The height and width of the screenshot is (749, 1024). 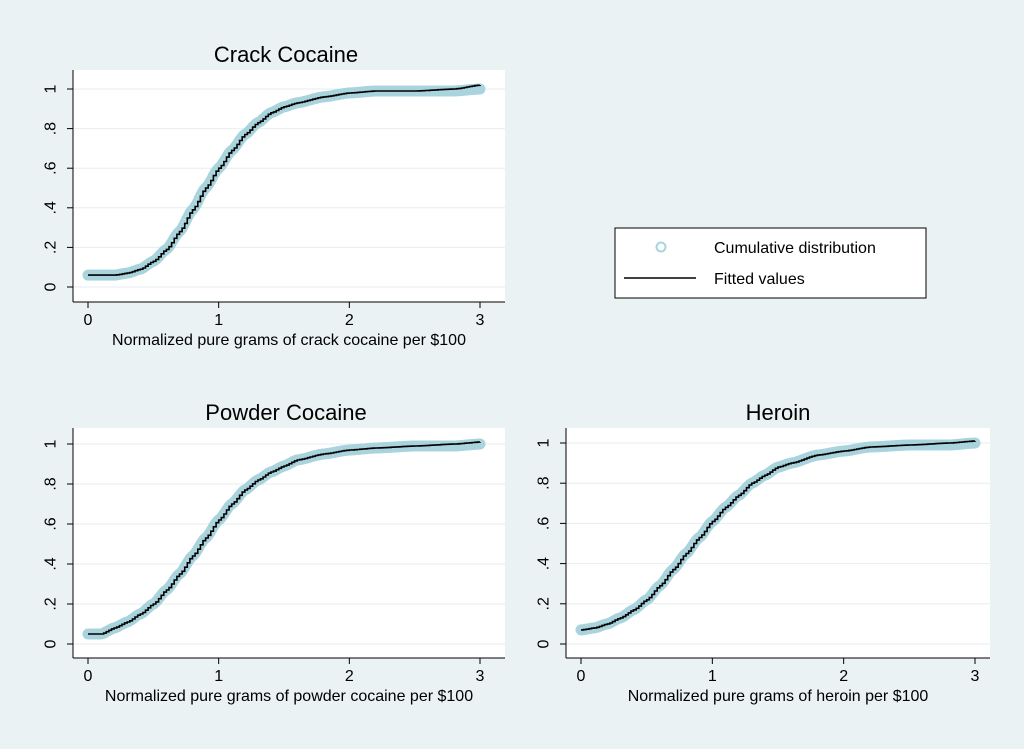 What do you see at coordinates (286, 54) in the screenshot?
I see `chart-title: Crack Cocaine` at bounding box center [286, 54].